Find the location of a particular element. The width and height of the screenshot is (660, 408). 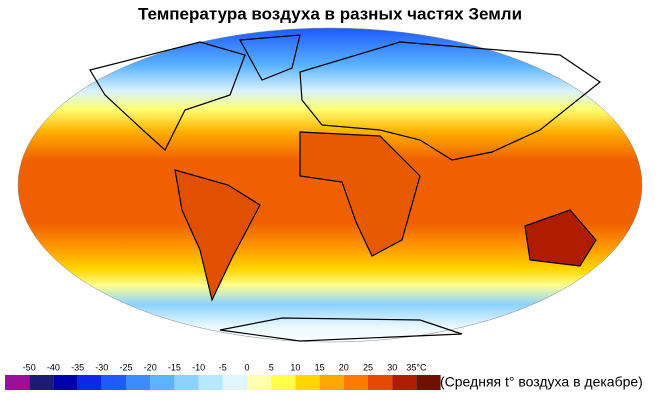

legend-tick-label: 35°C is located at coordinates (416, 367).